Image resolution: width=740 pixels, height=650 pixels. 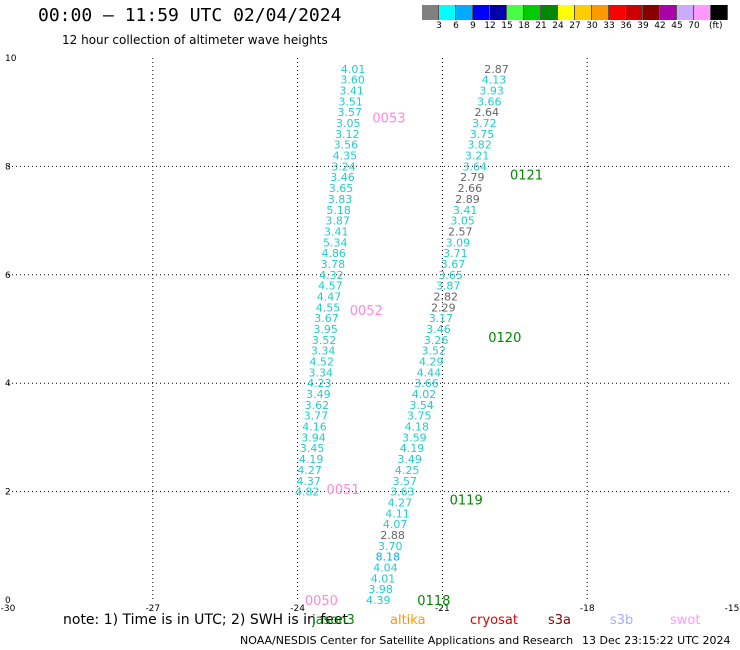 What do you see at coordinates (152, 609) in the screenshot?
I see `x-tick-label: -27` at bounding box center [152, 609].